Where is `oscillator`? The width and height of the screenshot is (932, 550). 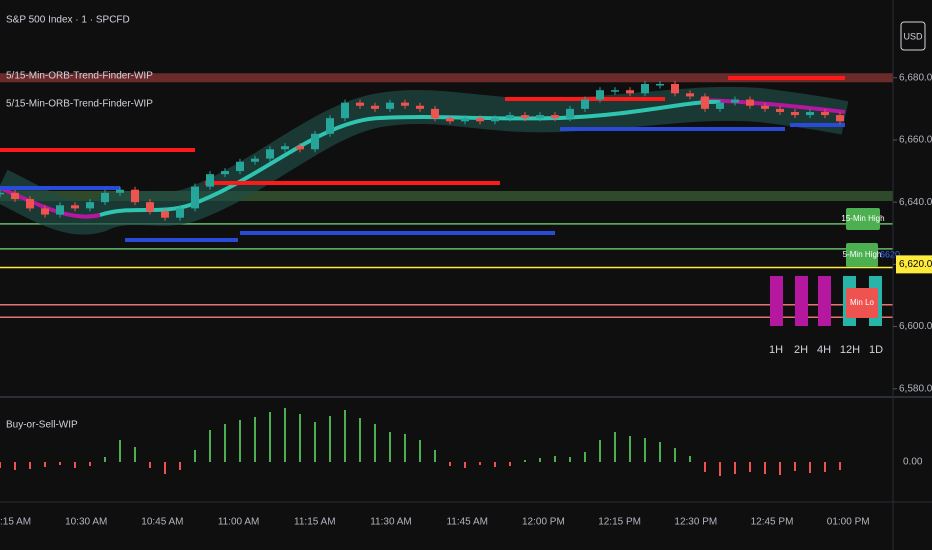
oscillator is located at coordinates (420, 442).